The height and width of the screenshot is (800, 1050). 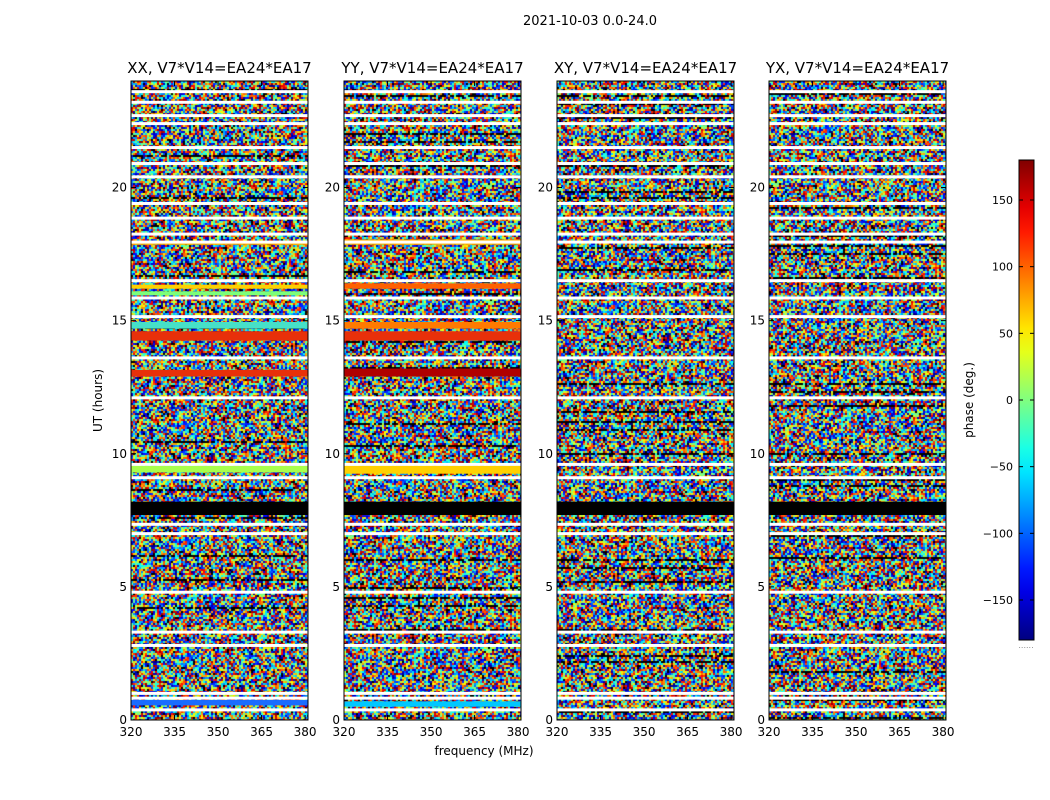 What do you see at coordinates (98, 400) in the screenshot?
I see `y-axis-label: UT (hours)` at bounding box center [98, 400].